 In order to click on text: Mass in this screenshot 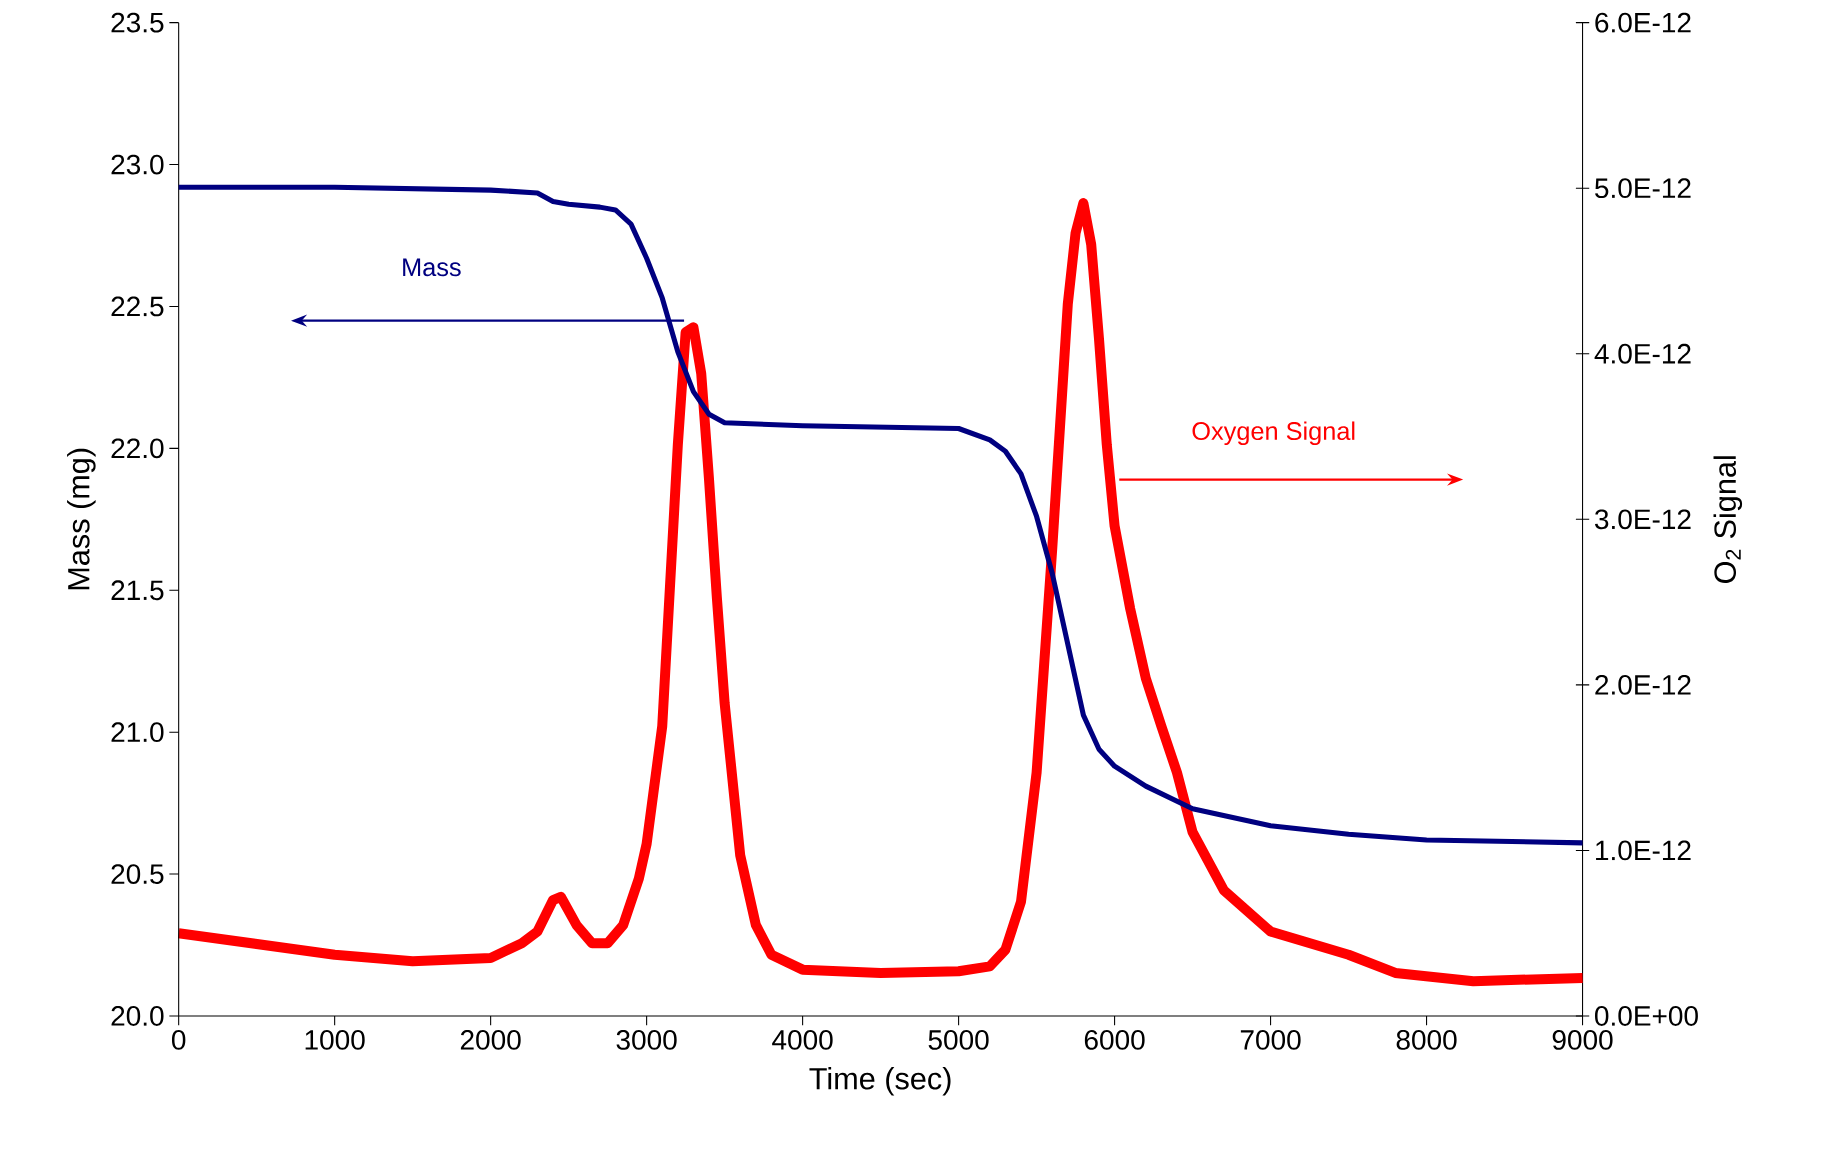, I will do `click(432, 267)`.